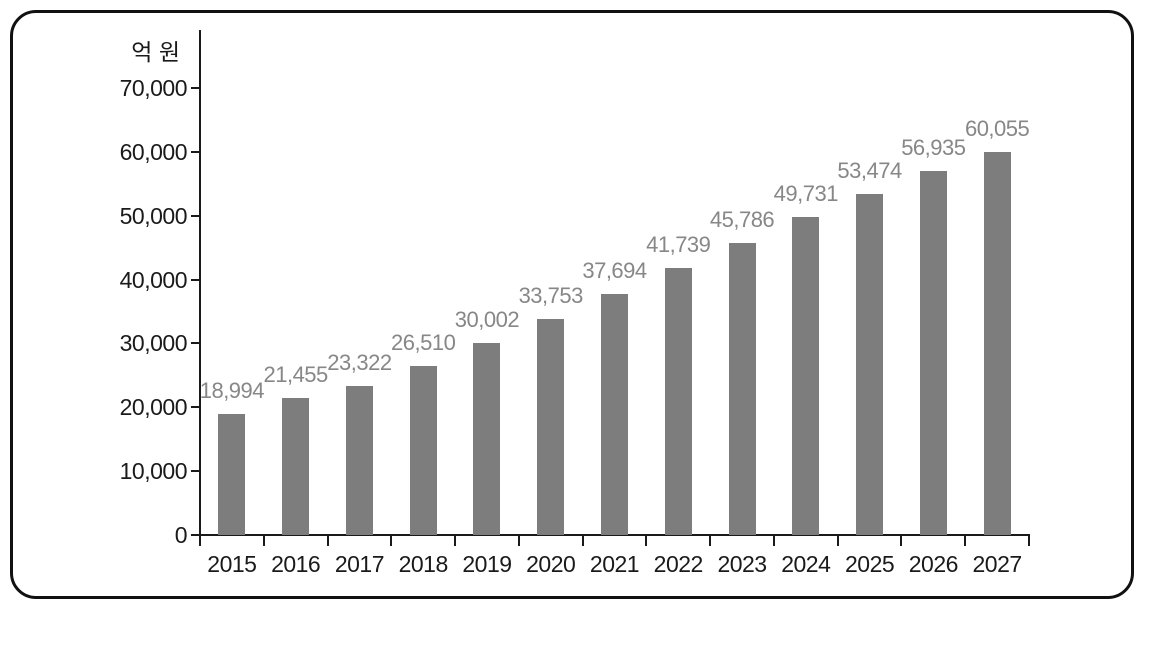 The height and width of the screenshot is (648, 1152). Describe the element at coordinates (742, 219) in the screenshot. I see `bar-value-label: 45,786` at that location.